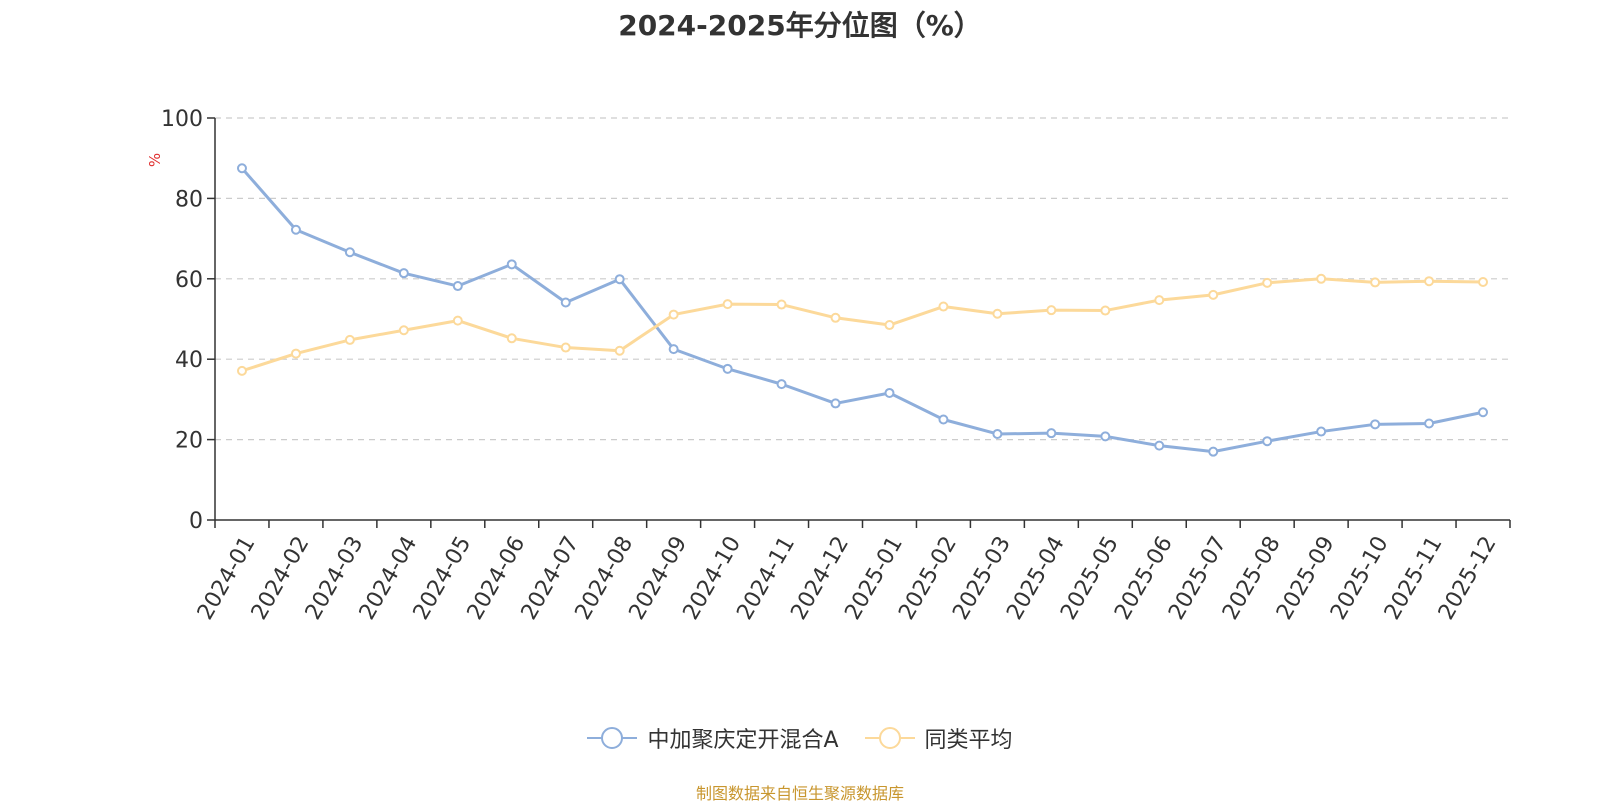 The width and height of the screenshot is (1600, 804). I want to click on y-tick-label: 60, so click(189, 280).